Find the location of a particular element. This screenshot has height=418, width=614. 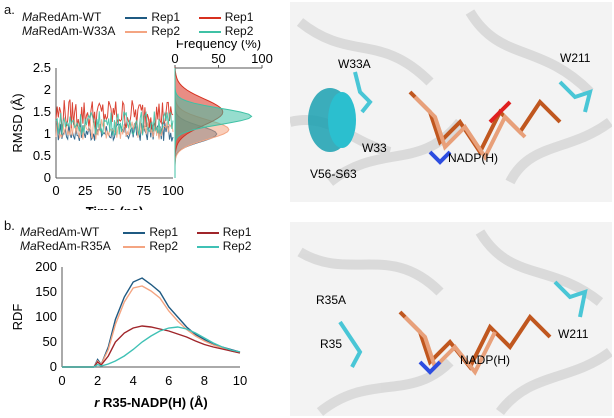

y-axis-label: RMSD (Å) is located at coordinates (17, 122).